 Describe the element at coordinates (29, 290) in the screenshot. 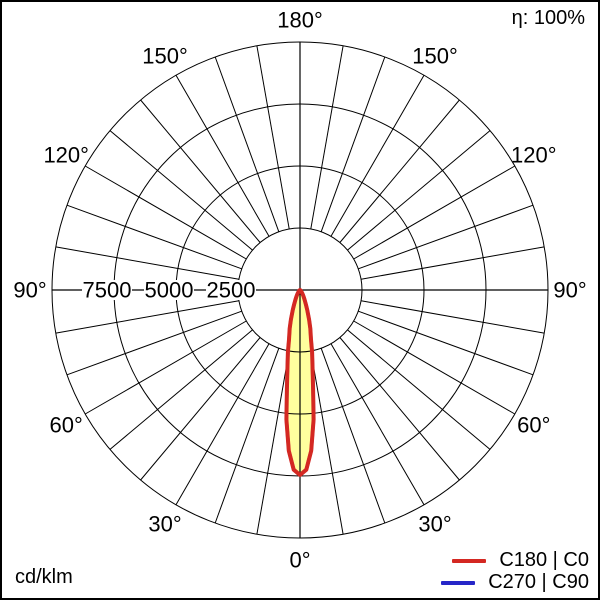

I see `angle-label-90-left: 90°` at that location.